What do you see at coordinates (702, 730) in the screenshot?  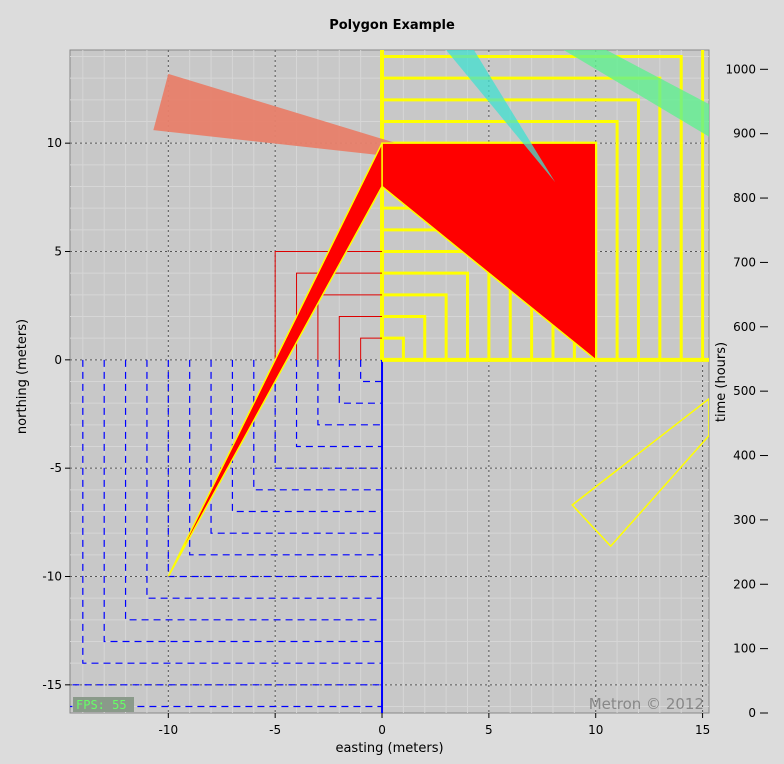 I see `x-tick-label: 15` at bounding box center [702, 730].